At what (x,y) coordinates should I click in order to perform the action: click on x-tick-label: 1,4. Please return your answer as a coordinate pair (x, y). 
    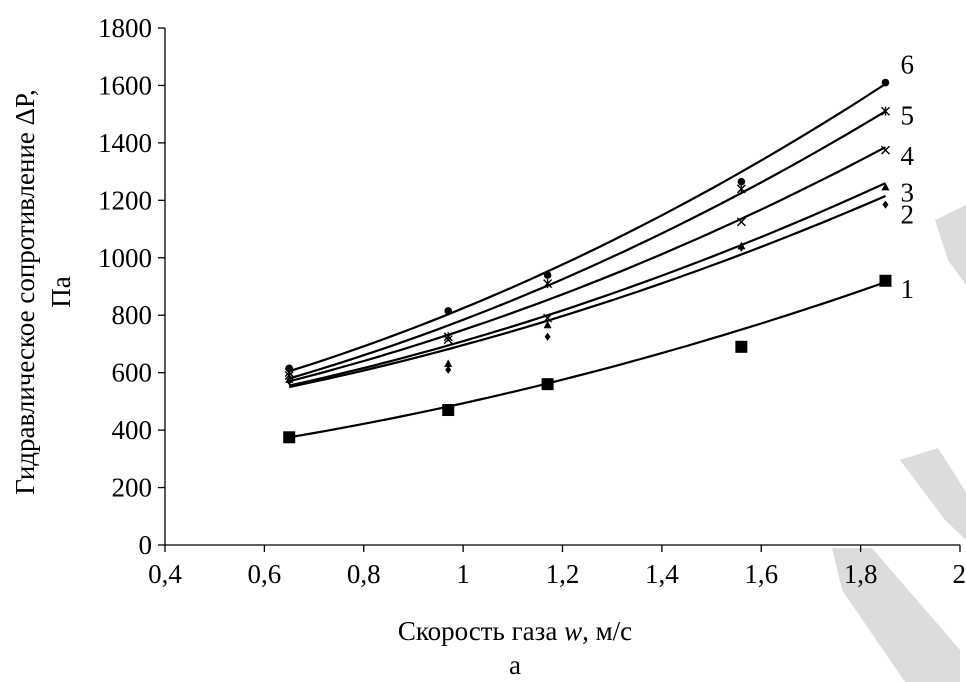
    Looking at the image, I should click on (662, 574).